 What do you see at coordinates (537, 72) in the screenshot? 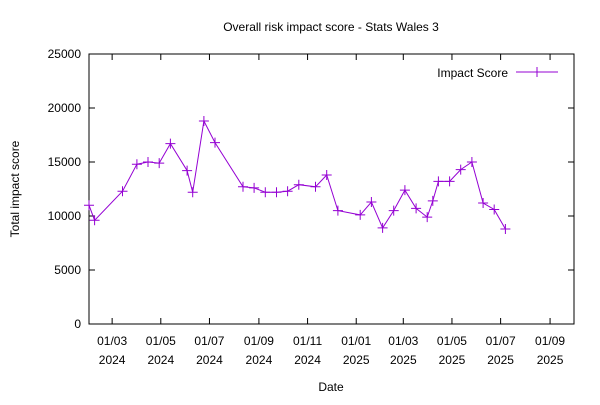
I see `legend-marker` at bounding box center [537, 72].